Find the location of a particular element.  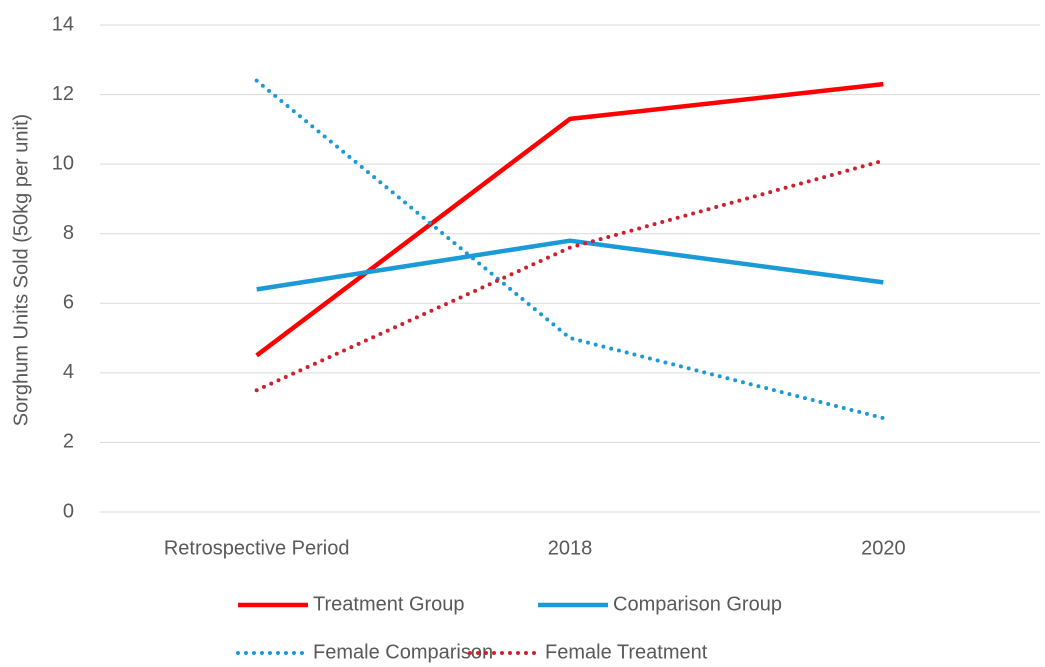

x-tick-label: 2018 is located at coordinates (570, 548).